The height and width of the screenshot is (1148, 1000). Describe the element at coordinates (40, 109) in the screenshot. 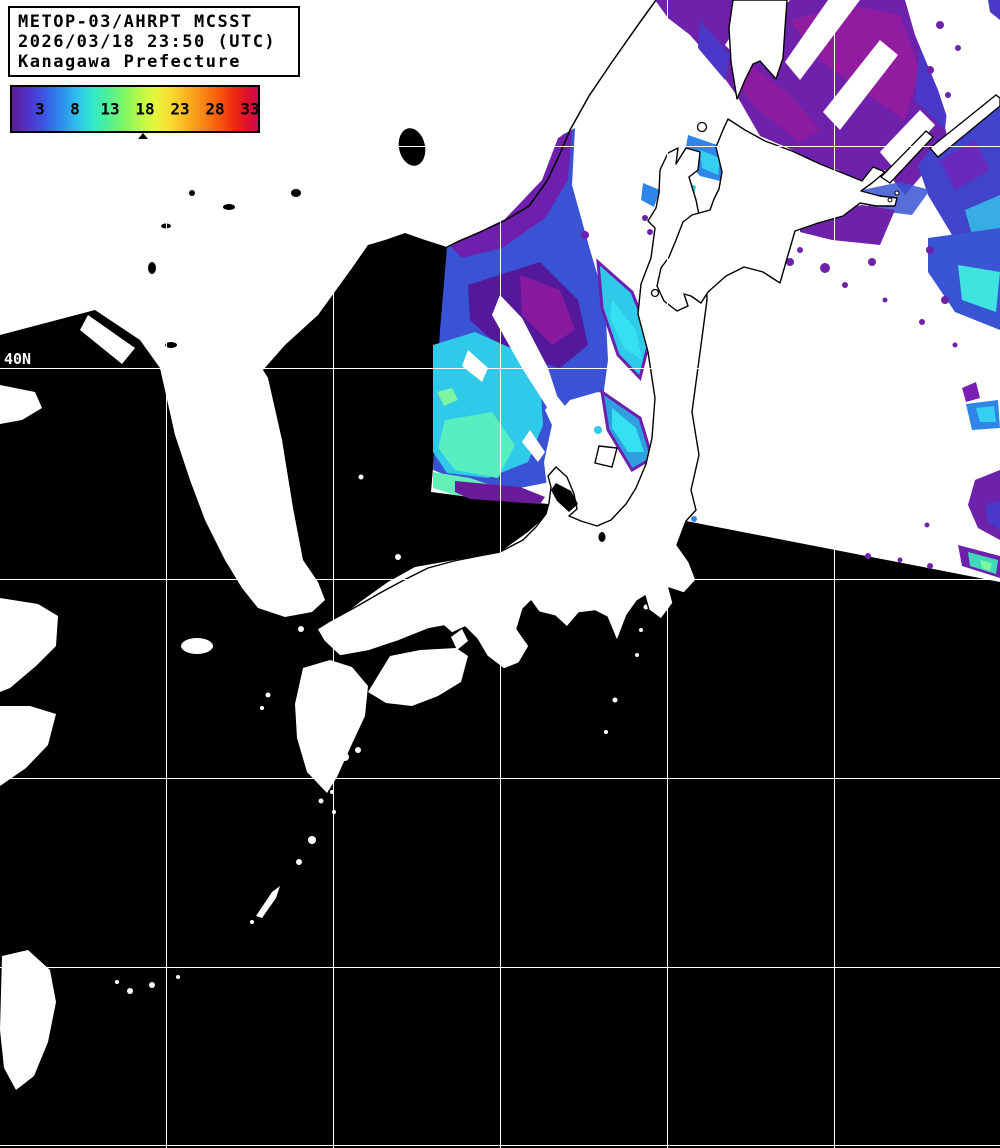

I see `colorbar-value: 3` at that location.